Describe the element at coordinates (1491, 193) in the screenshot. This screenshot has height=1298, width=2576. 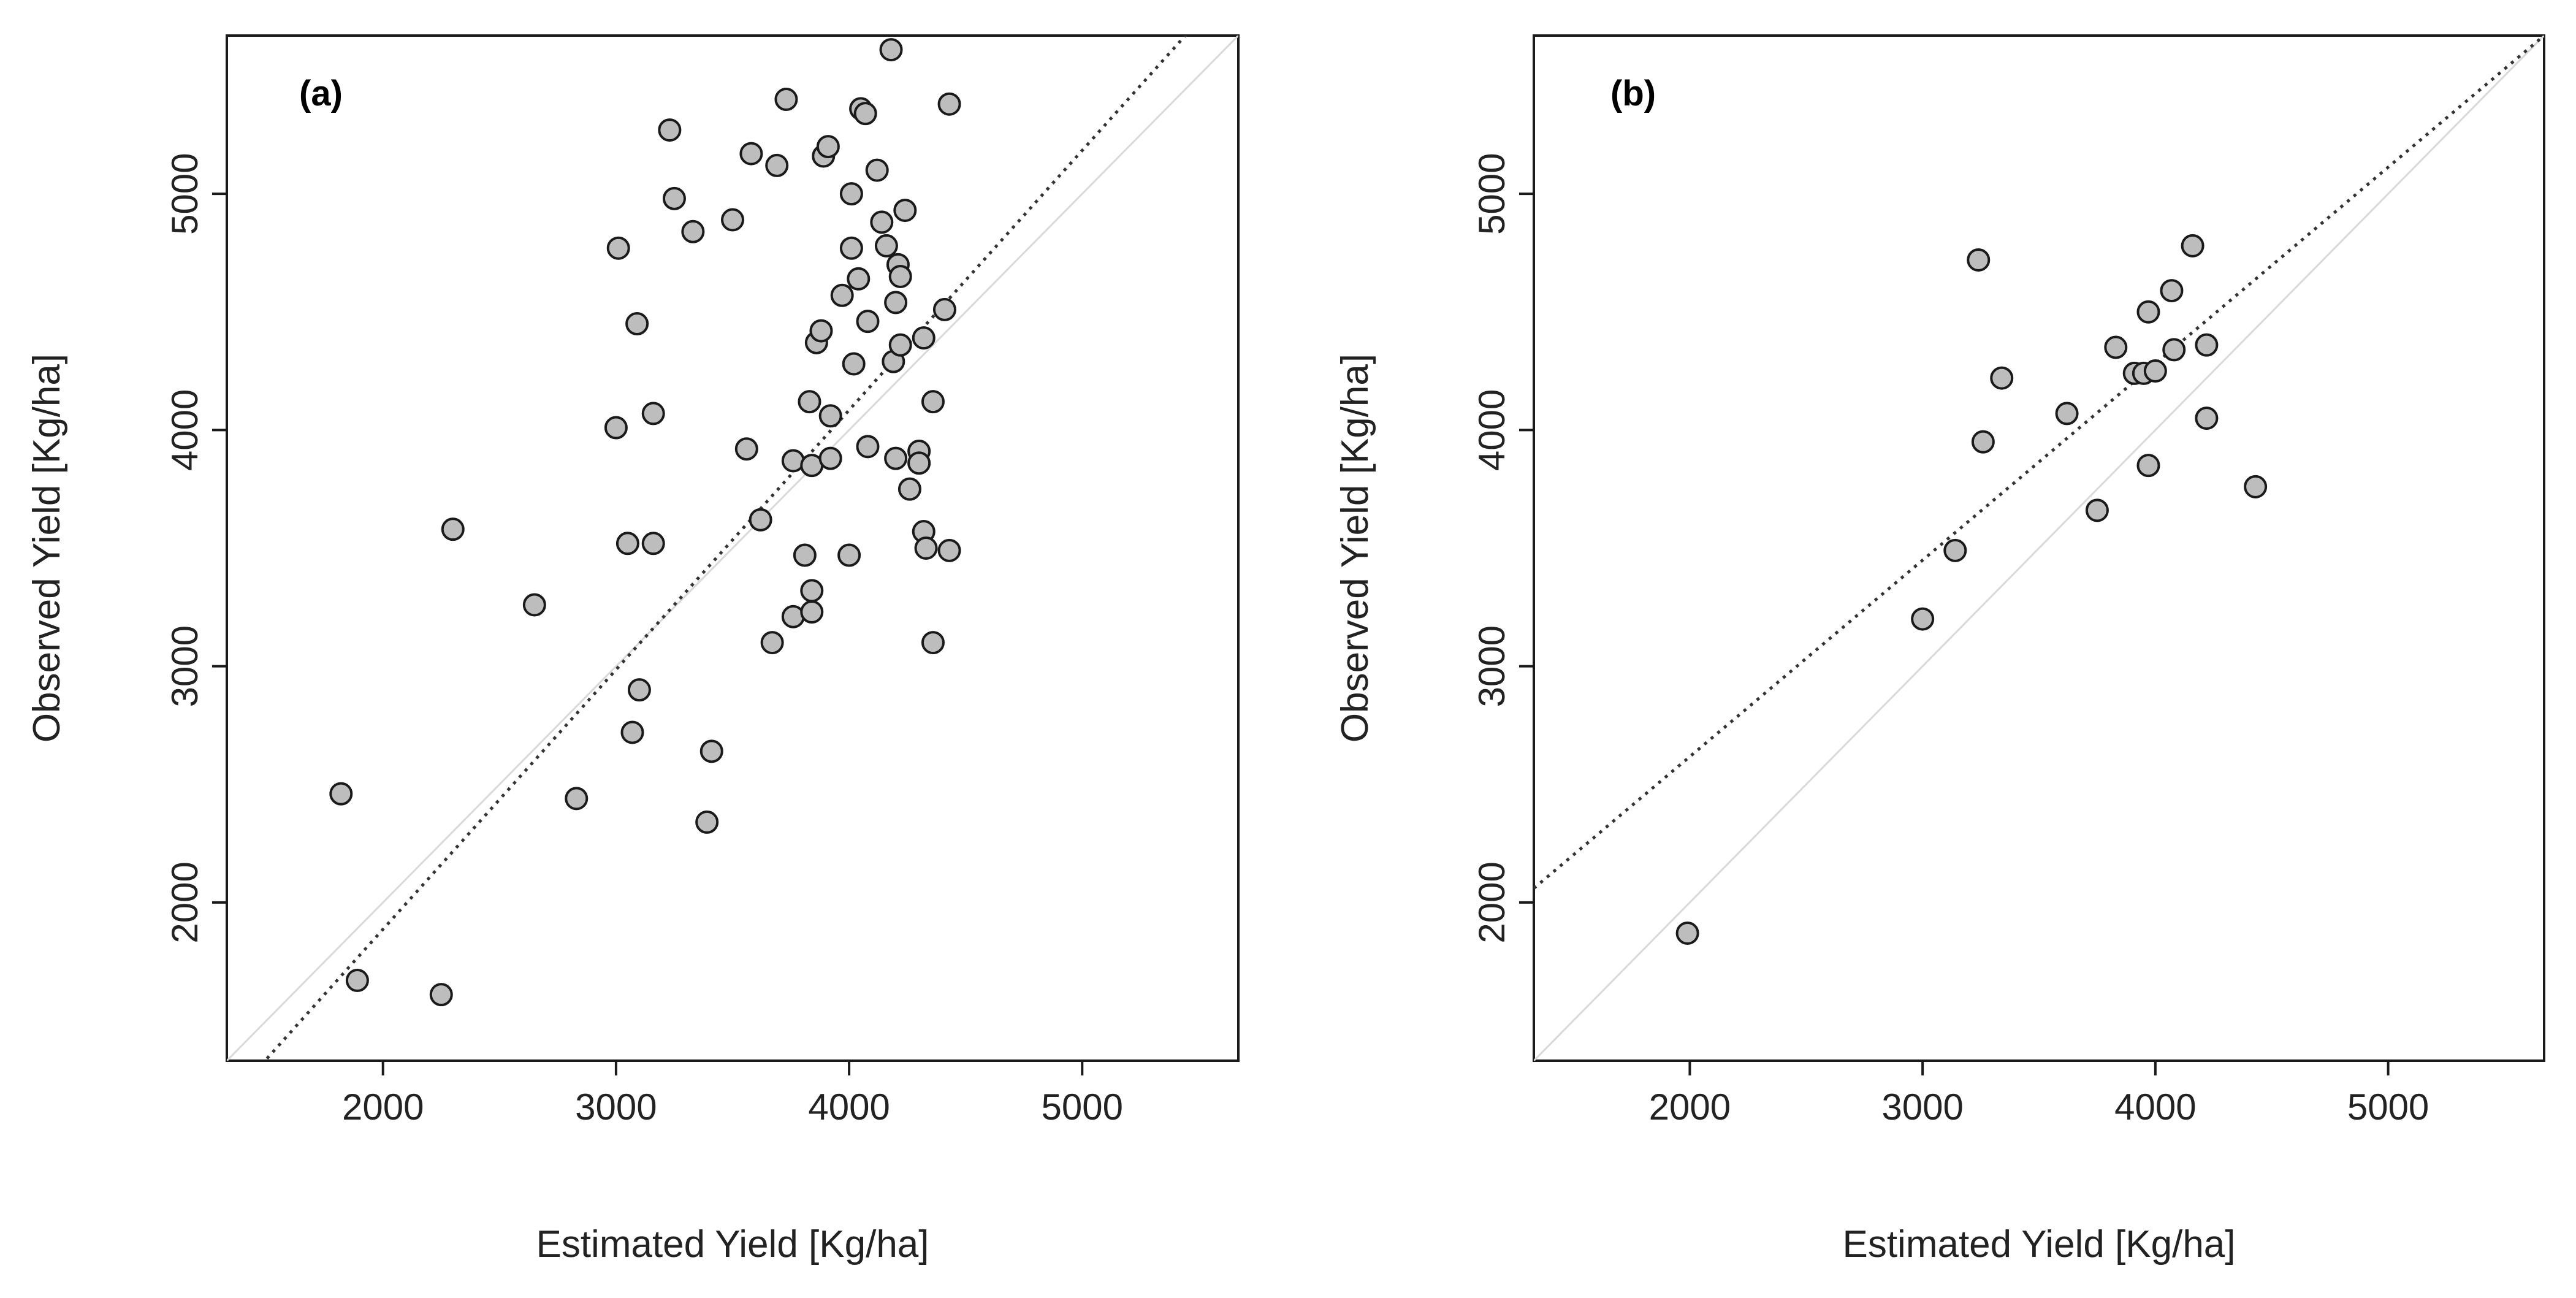
I see `y-tick-label-b-3: 5000` at that location.